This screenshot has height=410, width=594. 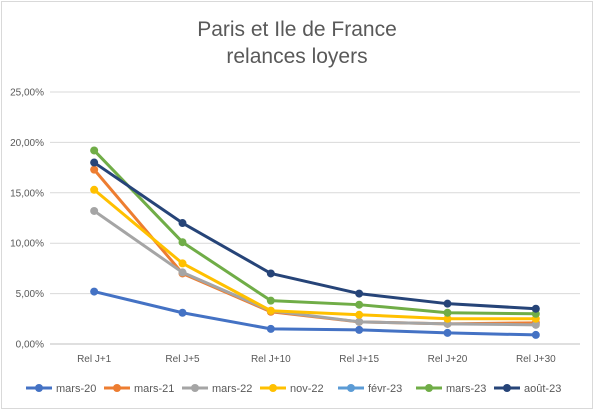 What do you see at coordinates (542, 389) in the screenshot?
I see `legend-label: août-23` at bounding box center [542, 389].